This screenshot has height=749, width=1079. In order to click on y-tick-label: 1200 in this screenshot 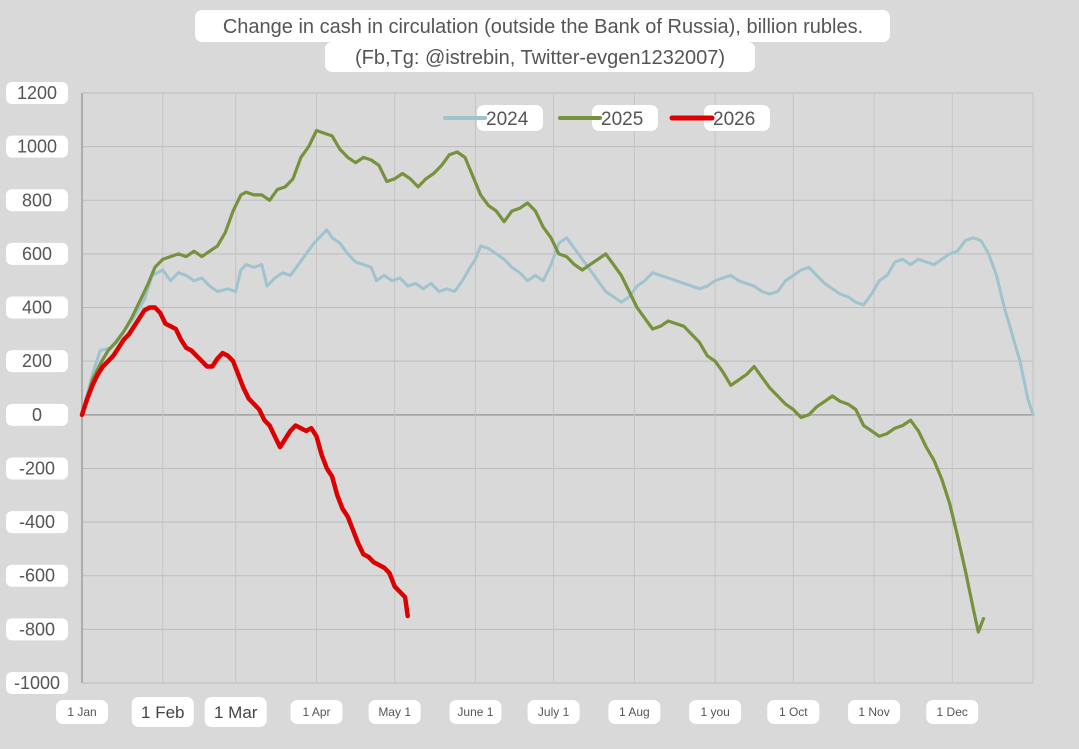, I will do `click(37, 93)`.